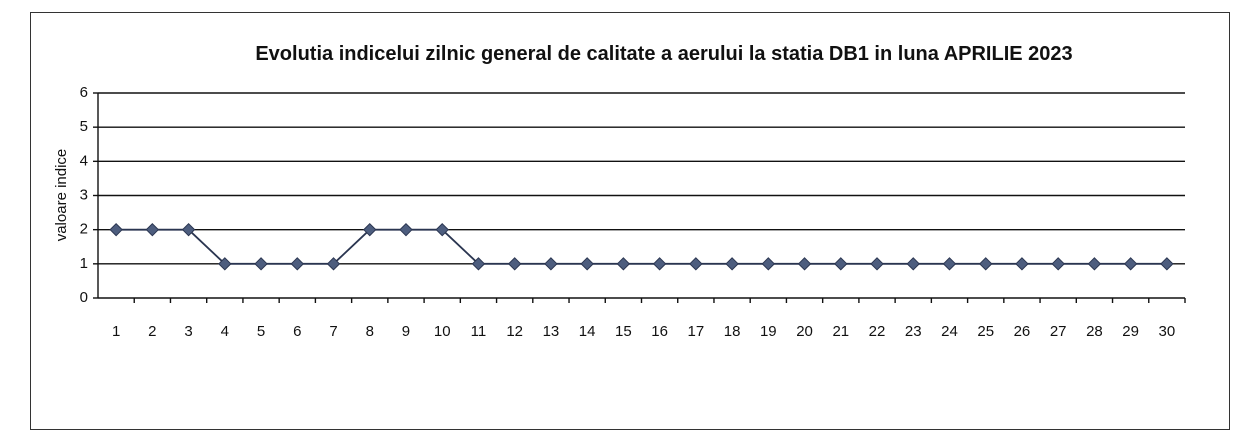 This screenshot has width=1260, height=437. Describe the element at coordinates (84, 160) in the screenshot. I see `y-tick-label: 4` at that location.